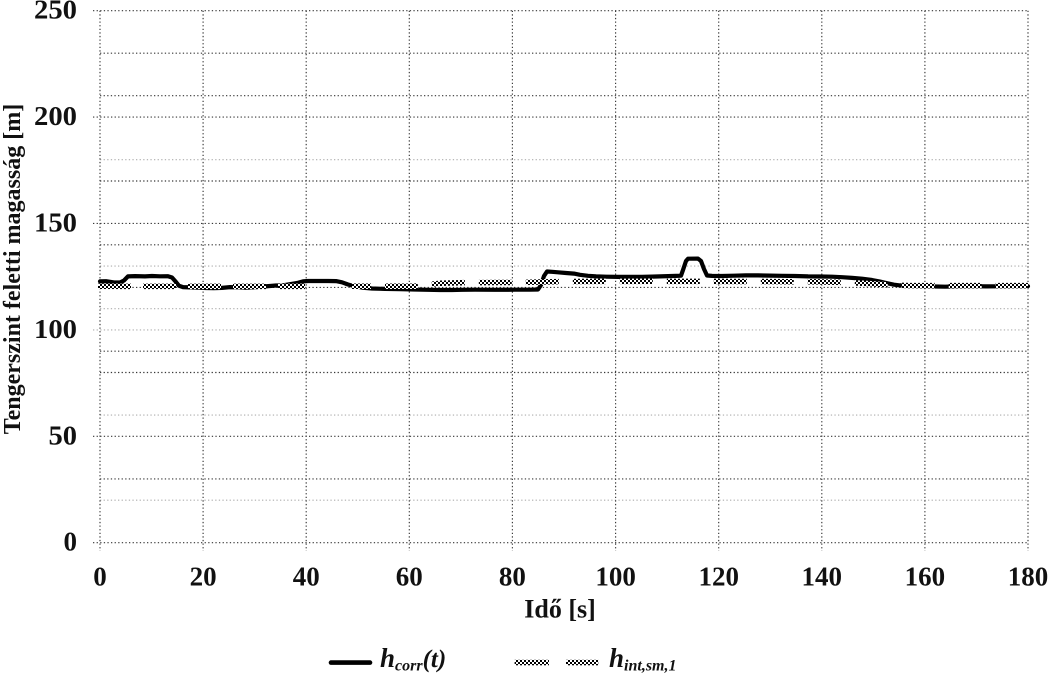 This screenshot has width=1050, height=673. I want to click on svg-text: 200, so click(55, 116).